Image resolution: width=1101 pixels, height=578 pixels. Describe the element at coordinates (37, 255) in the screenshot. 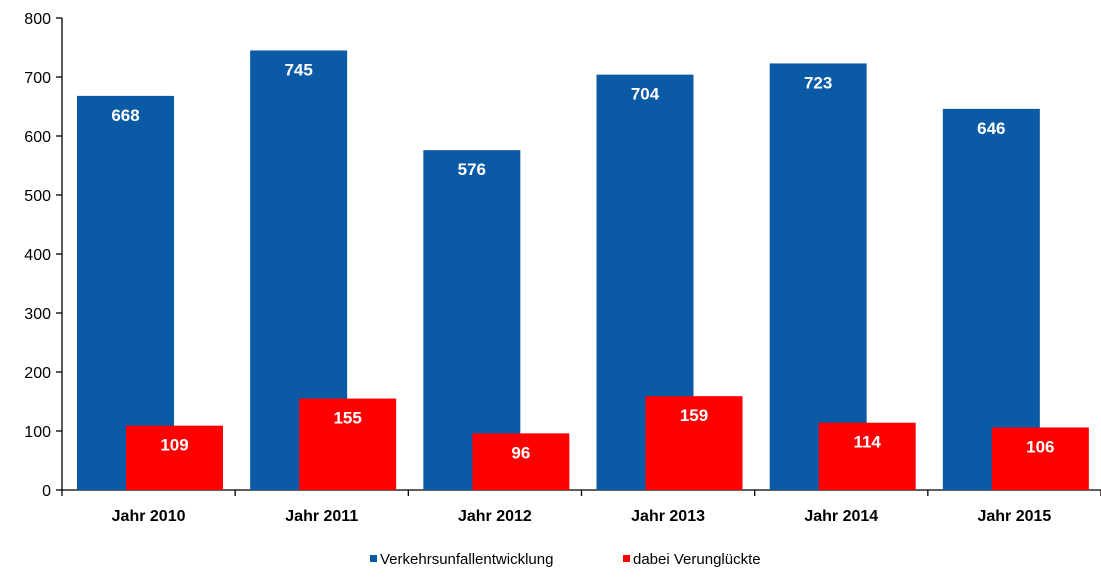

I see `y-tick-label: 400` at that location.